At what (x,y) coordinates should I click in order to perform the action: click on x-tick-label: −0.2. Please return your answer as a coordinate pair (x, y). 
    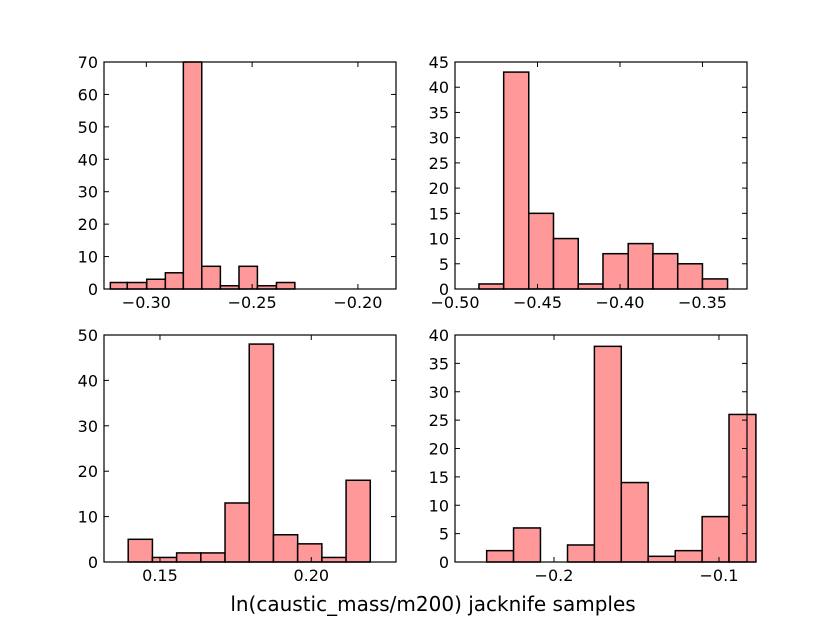
    Looking at the image, I should click on (554, 575).